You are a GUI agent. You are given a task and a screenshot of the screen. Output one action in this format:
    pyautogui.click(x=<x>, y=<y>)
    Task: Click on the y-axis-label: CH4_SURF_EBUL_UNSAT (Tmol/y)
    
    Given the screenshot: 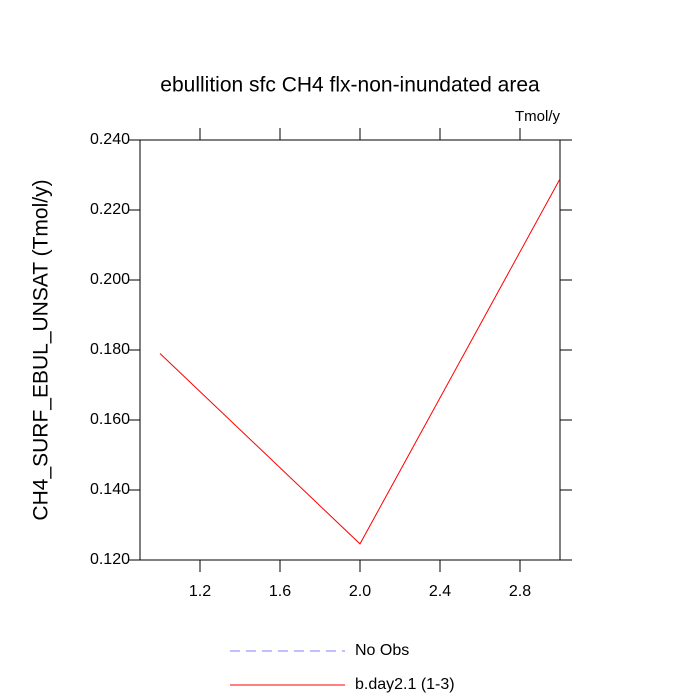 What is the action you would take?
    pyautogui.click(x=41, y=349)
    